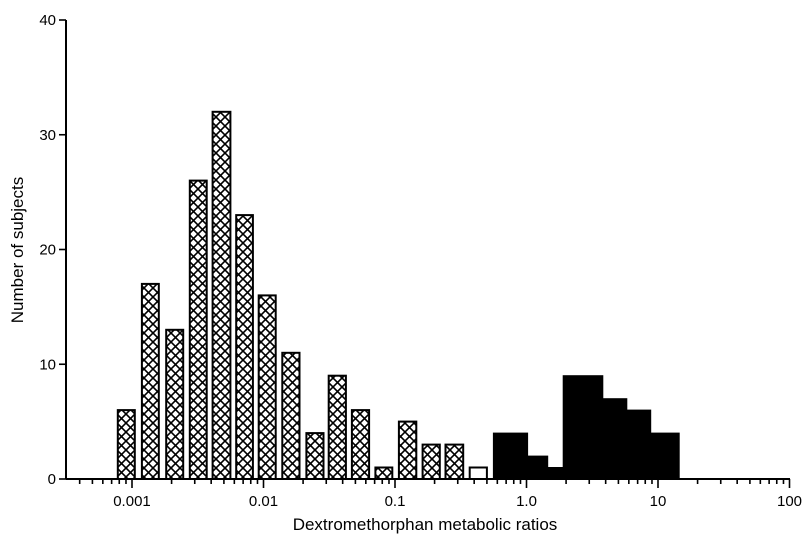 Image resolution: width=806 pixels, height=539 pixels. I want to click on y-tick-label: 30, so click(47, 135).